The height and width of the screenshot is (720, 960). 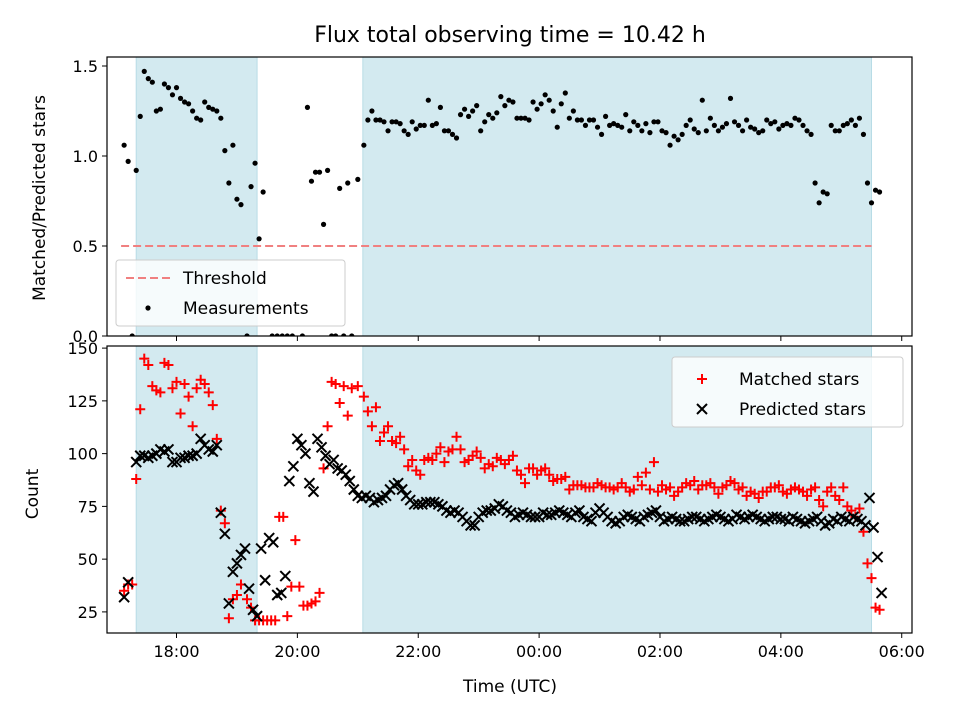 What do you see at coordinates (82, 401) in the screenshot?
I see `y-tick-label: 125` at bounding box center [82, 401].